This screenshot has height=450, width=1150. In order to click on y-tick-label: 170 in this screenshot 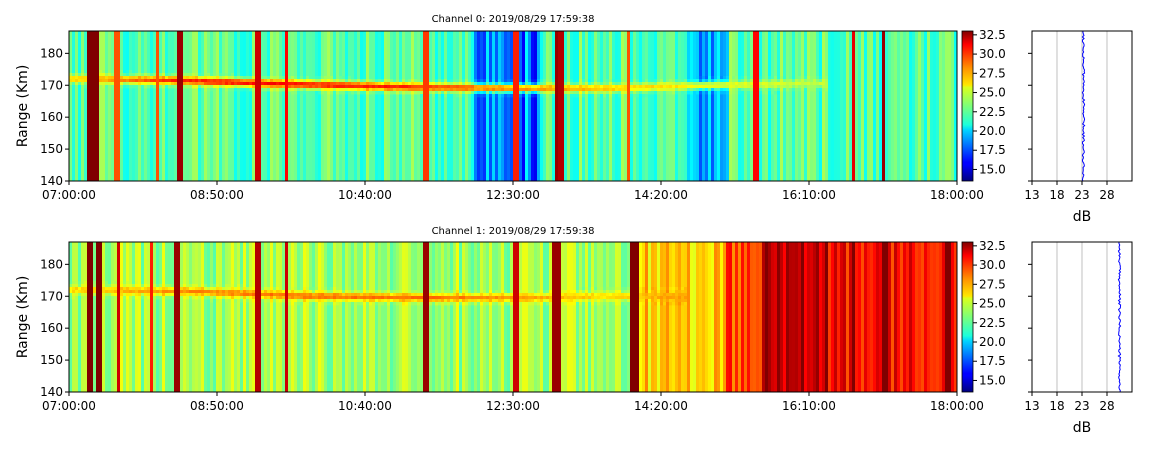, I will do `click(51, 296)`.